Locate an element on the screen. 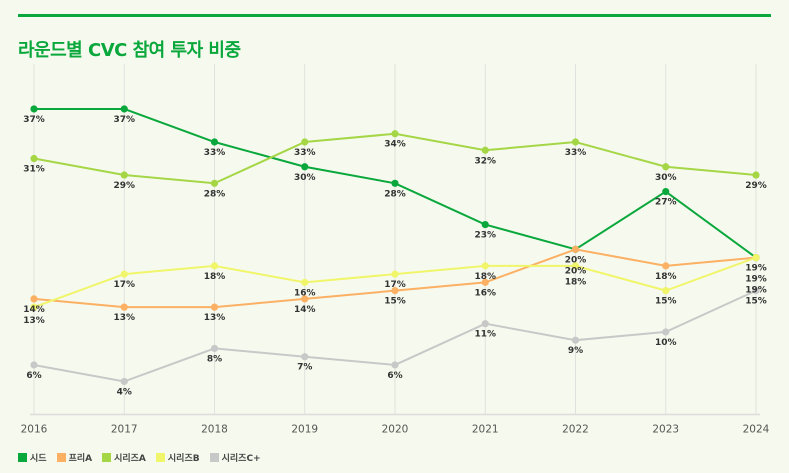 Image resolution: width=789 pixels, height=473 pixels. data-label: 15% is located at coordinates (395, 302).